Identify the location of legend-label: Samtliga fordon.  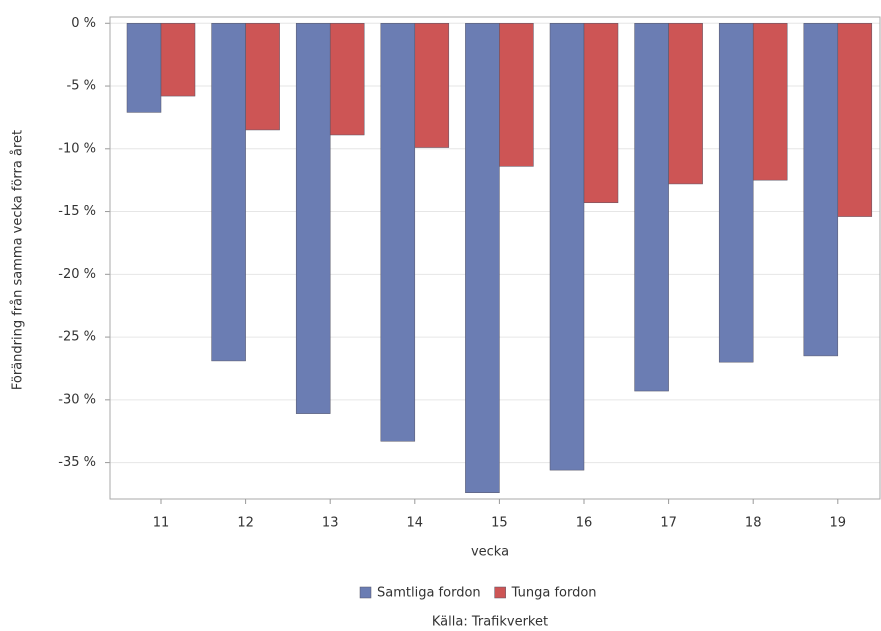
(429, 593).